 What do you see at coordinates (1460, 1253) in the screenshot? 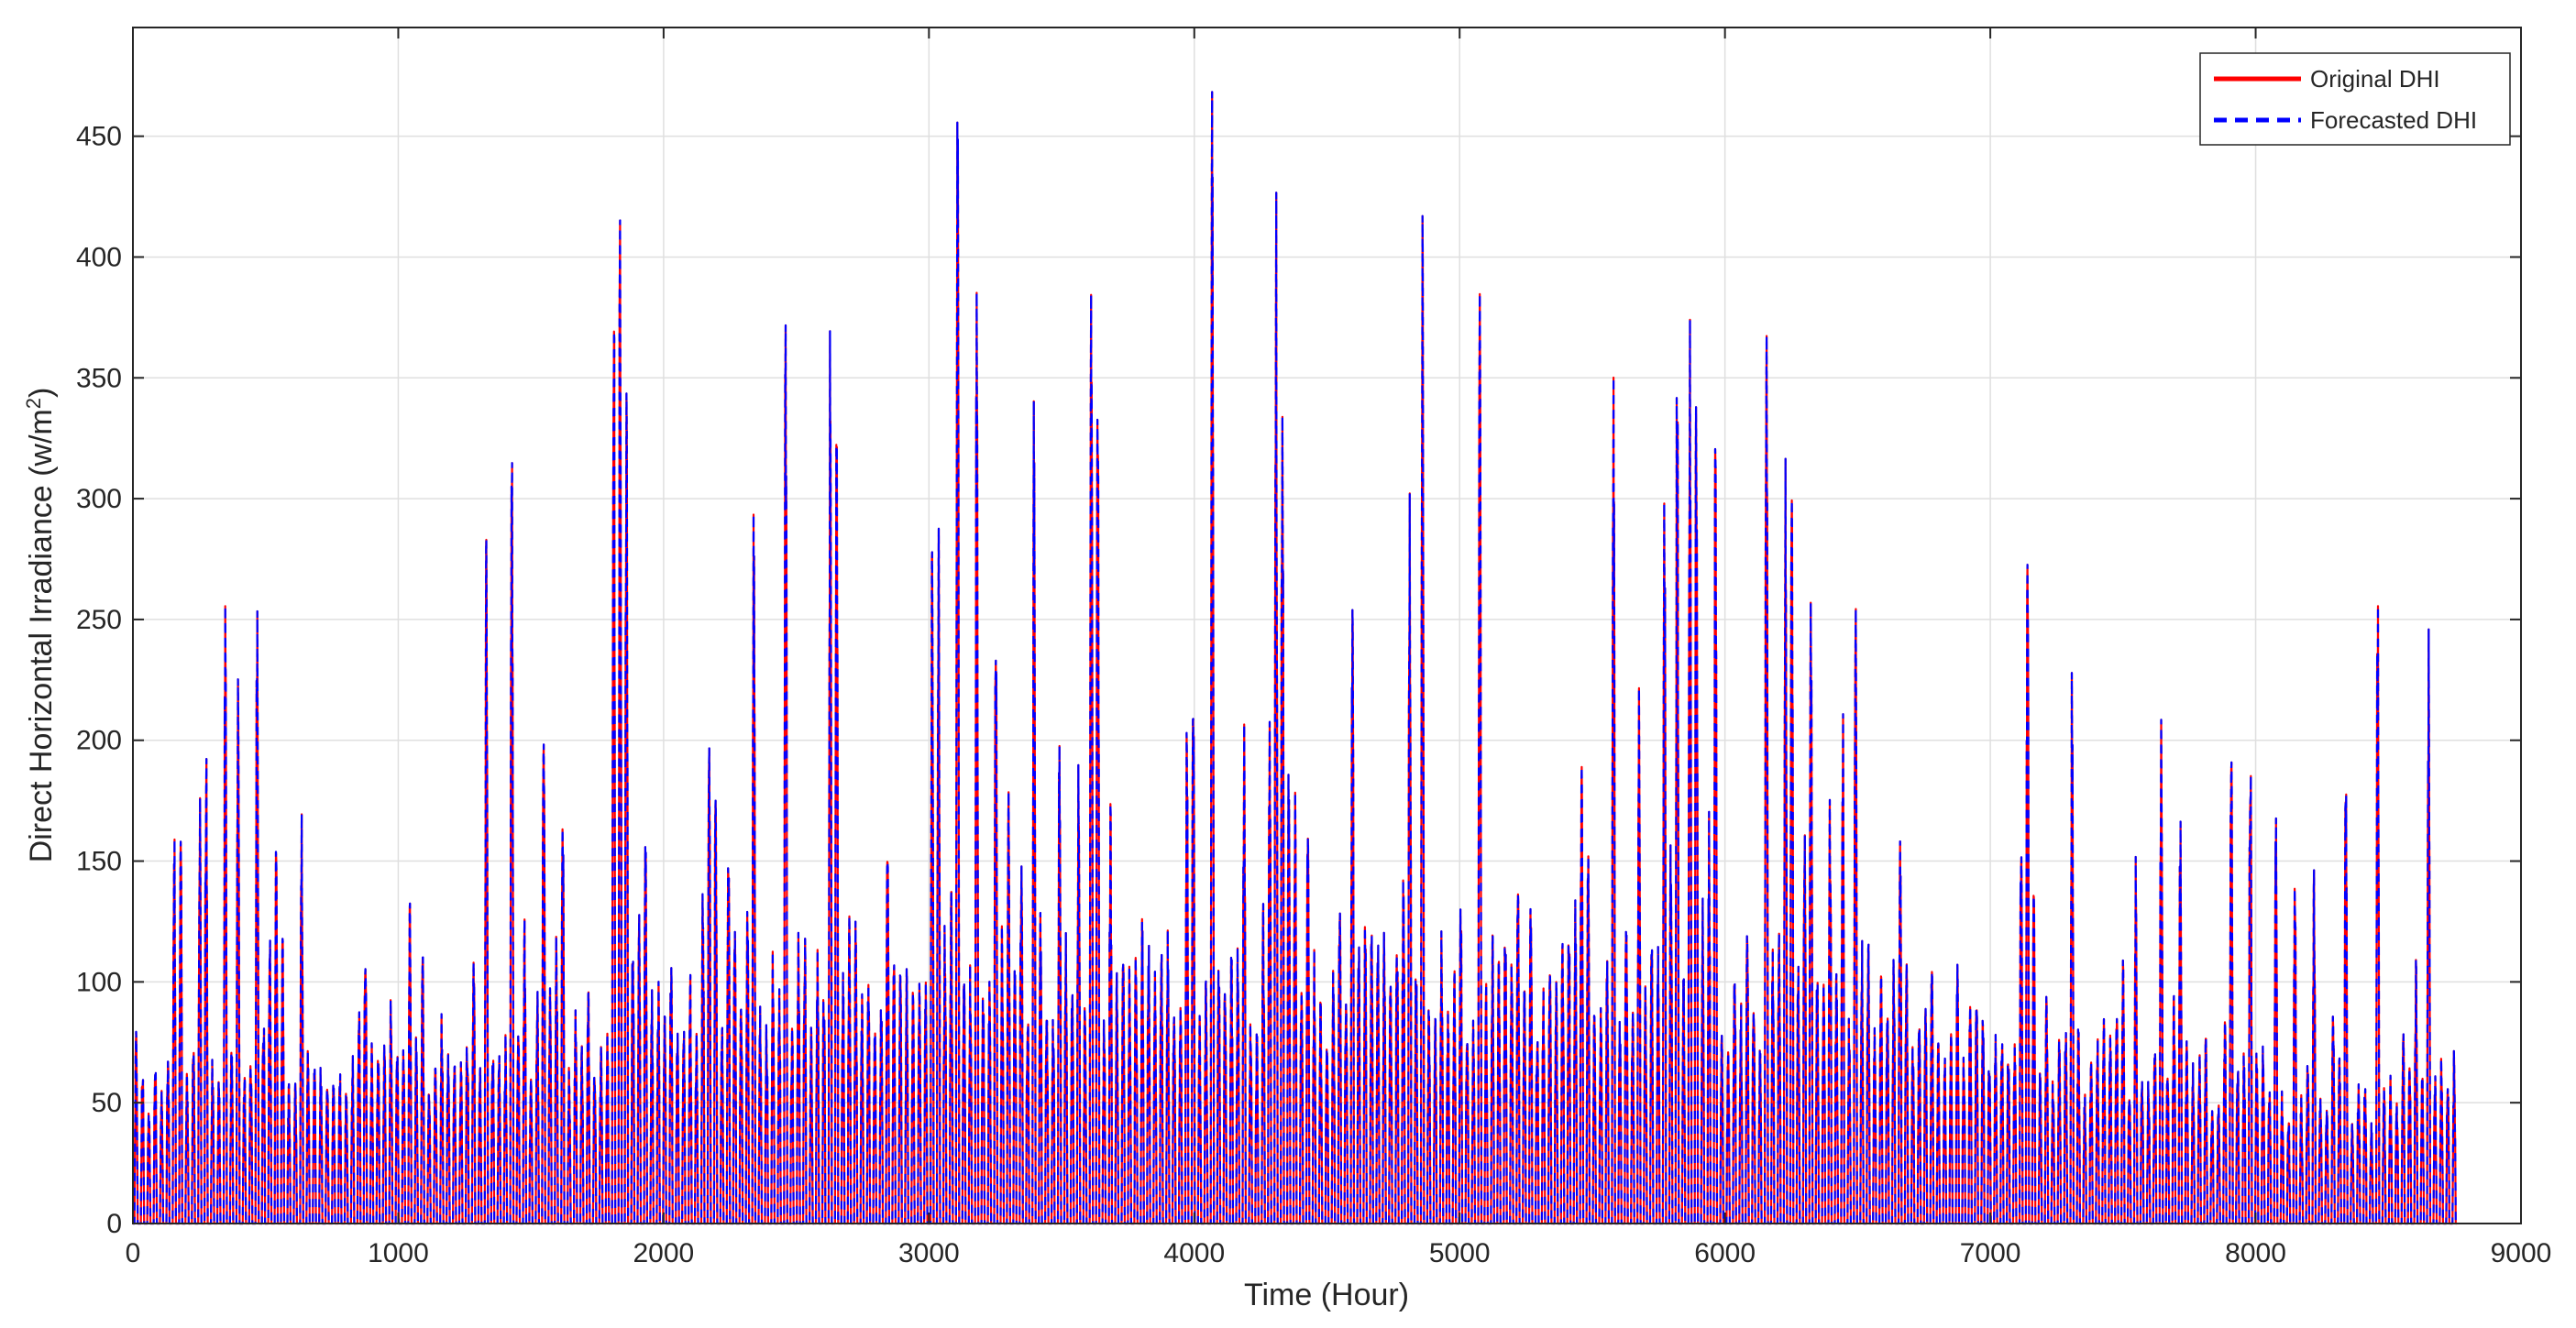
I see `x-tick-label: 5000` at bounding box center [1460, 1253].